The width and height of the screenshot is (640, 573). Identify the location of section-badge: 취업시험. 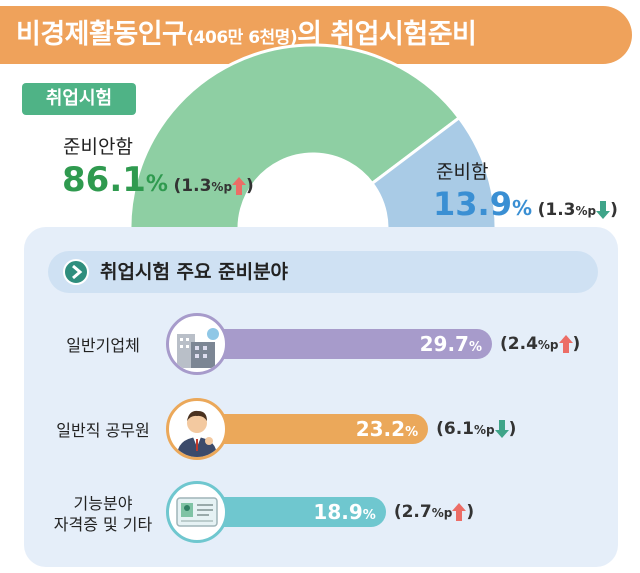
(79, 99).